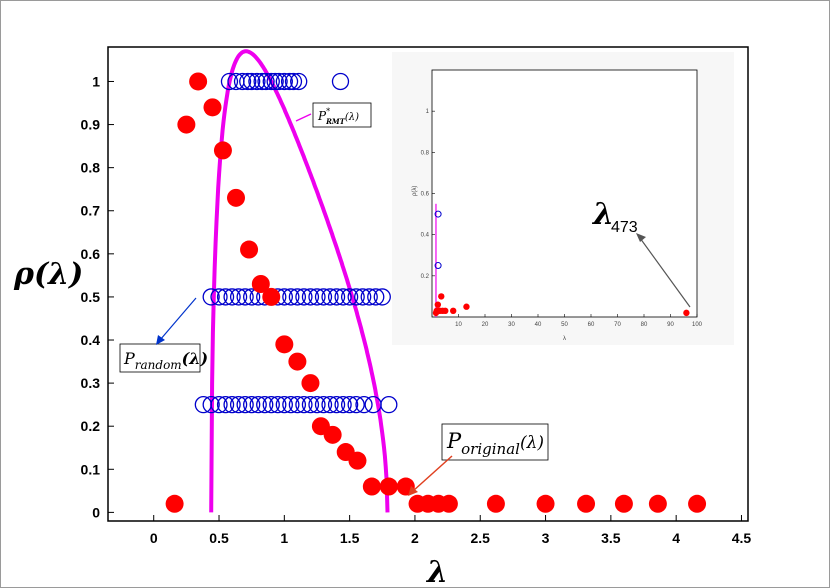  Describe the element at coordinates (160, 358) in the screenshot. I see `random-label-box` at that location.